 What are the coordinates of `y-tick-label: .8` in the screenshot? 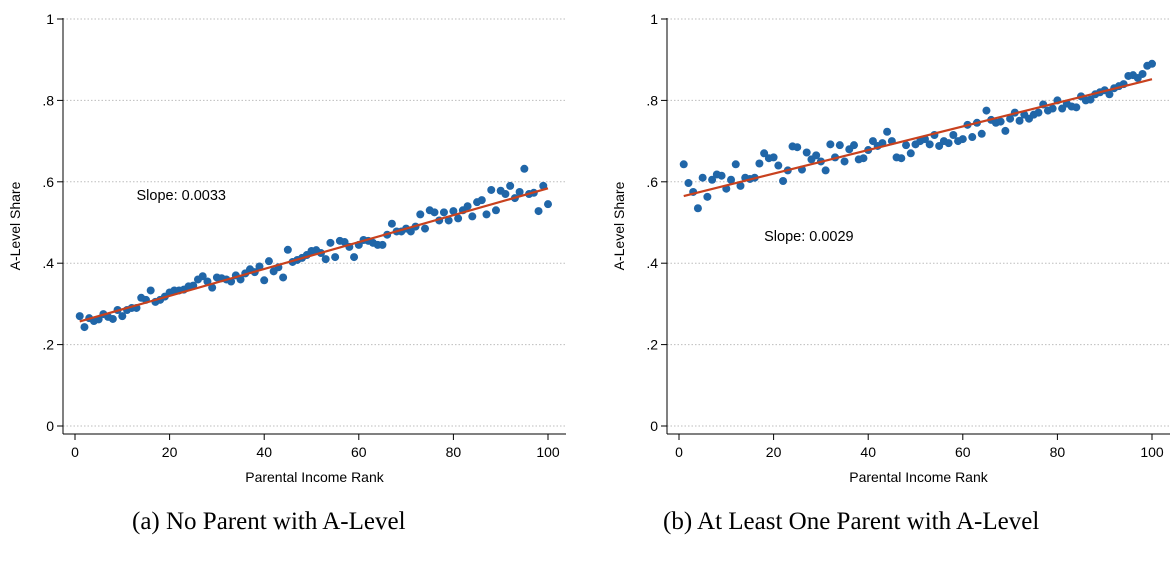 It's located at (652, 100).